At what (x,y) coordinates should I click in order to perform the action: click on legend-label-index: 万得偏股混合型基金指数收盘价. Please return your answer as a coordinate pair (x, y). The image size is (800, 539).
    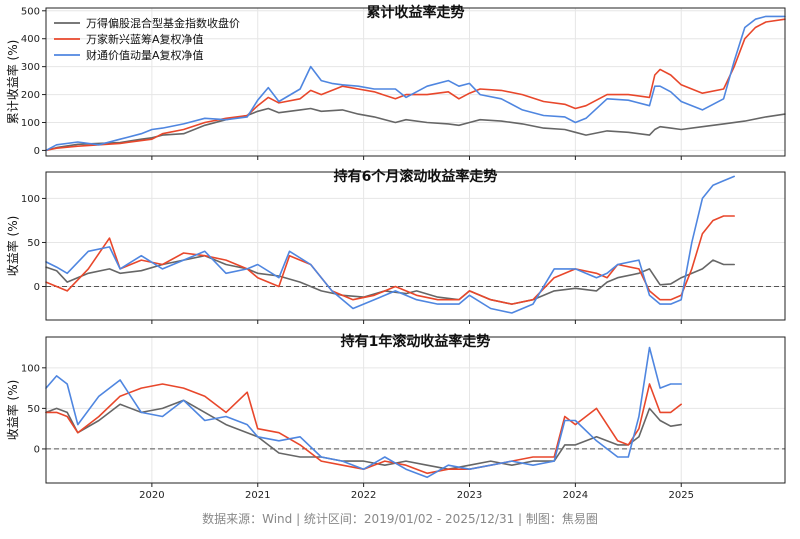
    Looking at the image, I should click on (163, 23).